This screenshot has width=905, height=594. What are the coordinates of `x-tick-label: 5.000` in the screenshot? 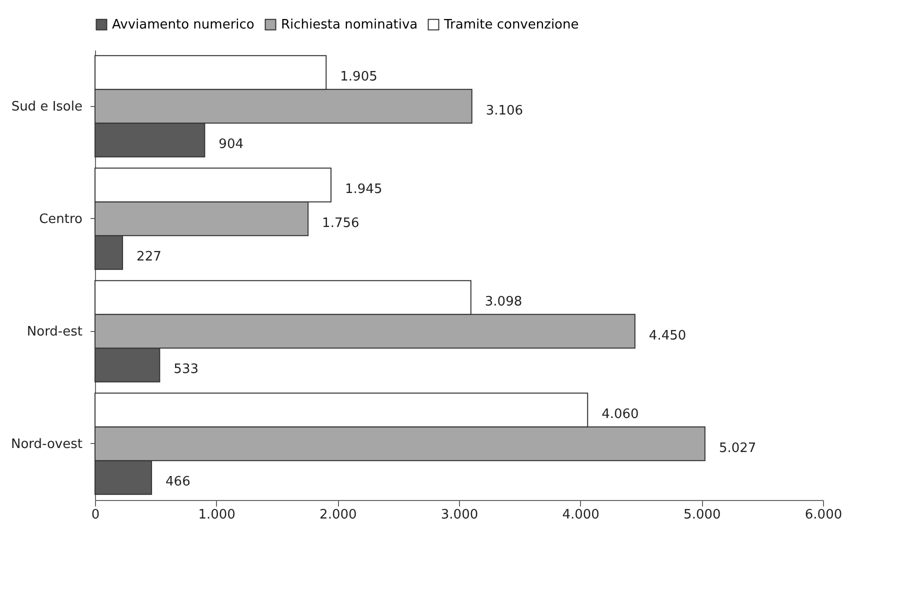 It's located at (702, 515).